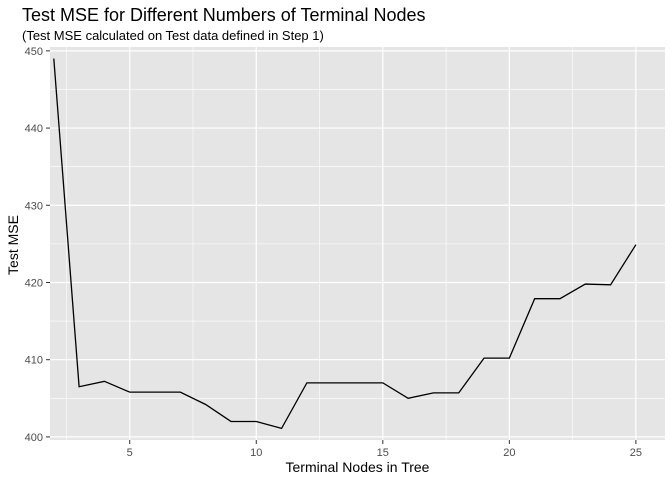  What do you see at coordinates (130, 453) in the screenshot?
I see `x-tick-label: 5` at bounding box center [130, 453].